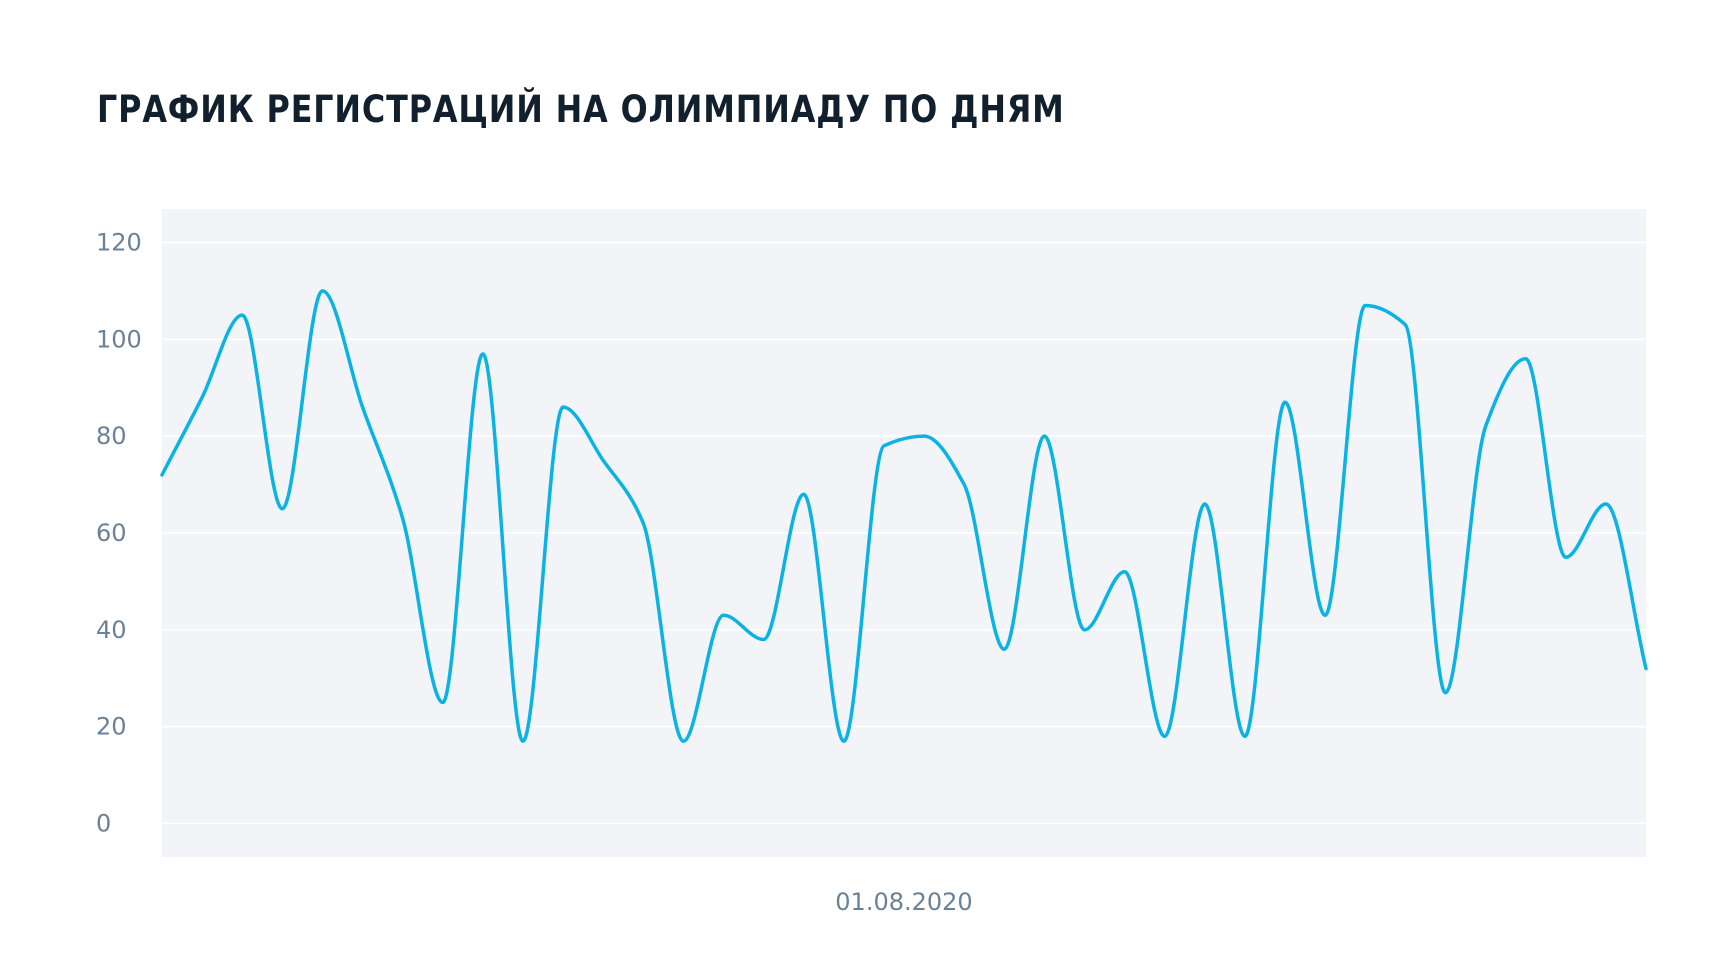 The image size is (1726, 976). Describe the element at coordinates (119, 243) in the screenshot. I see `y-tick-label: 120` at that location.